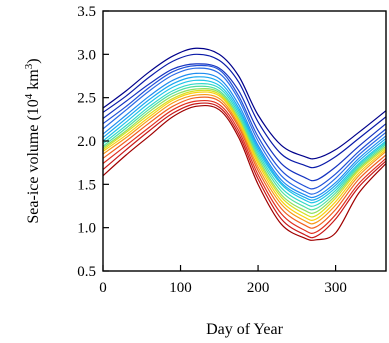  I want to click on y-axis-label-mid: km, so click(33, 81).